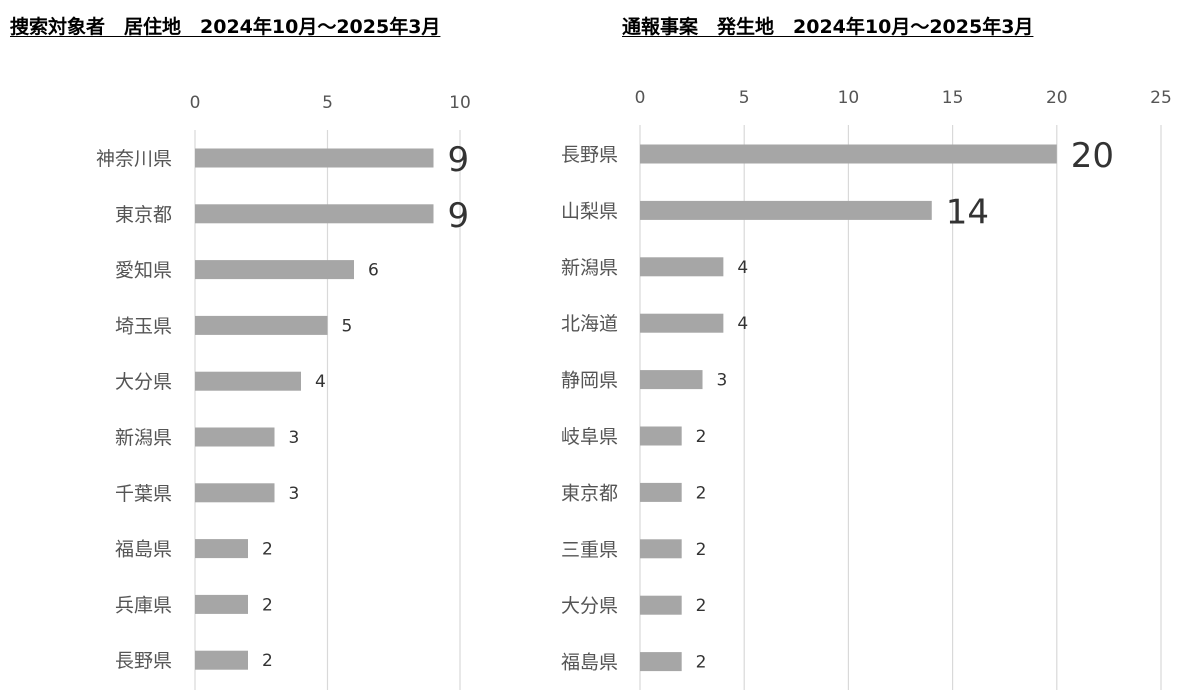 The image size is (1200, 699). What do you see at coordinates (143, 271) in the screenshot?
I see `left-category-label: 愛知県` at bounding box center [143, 271].